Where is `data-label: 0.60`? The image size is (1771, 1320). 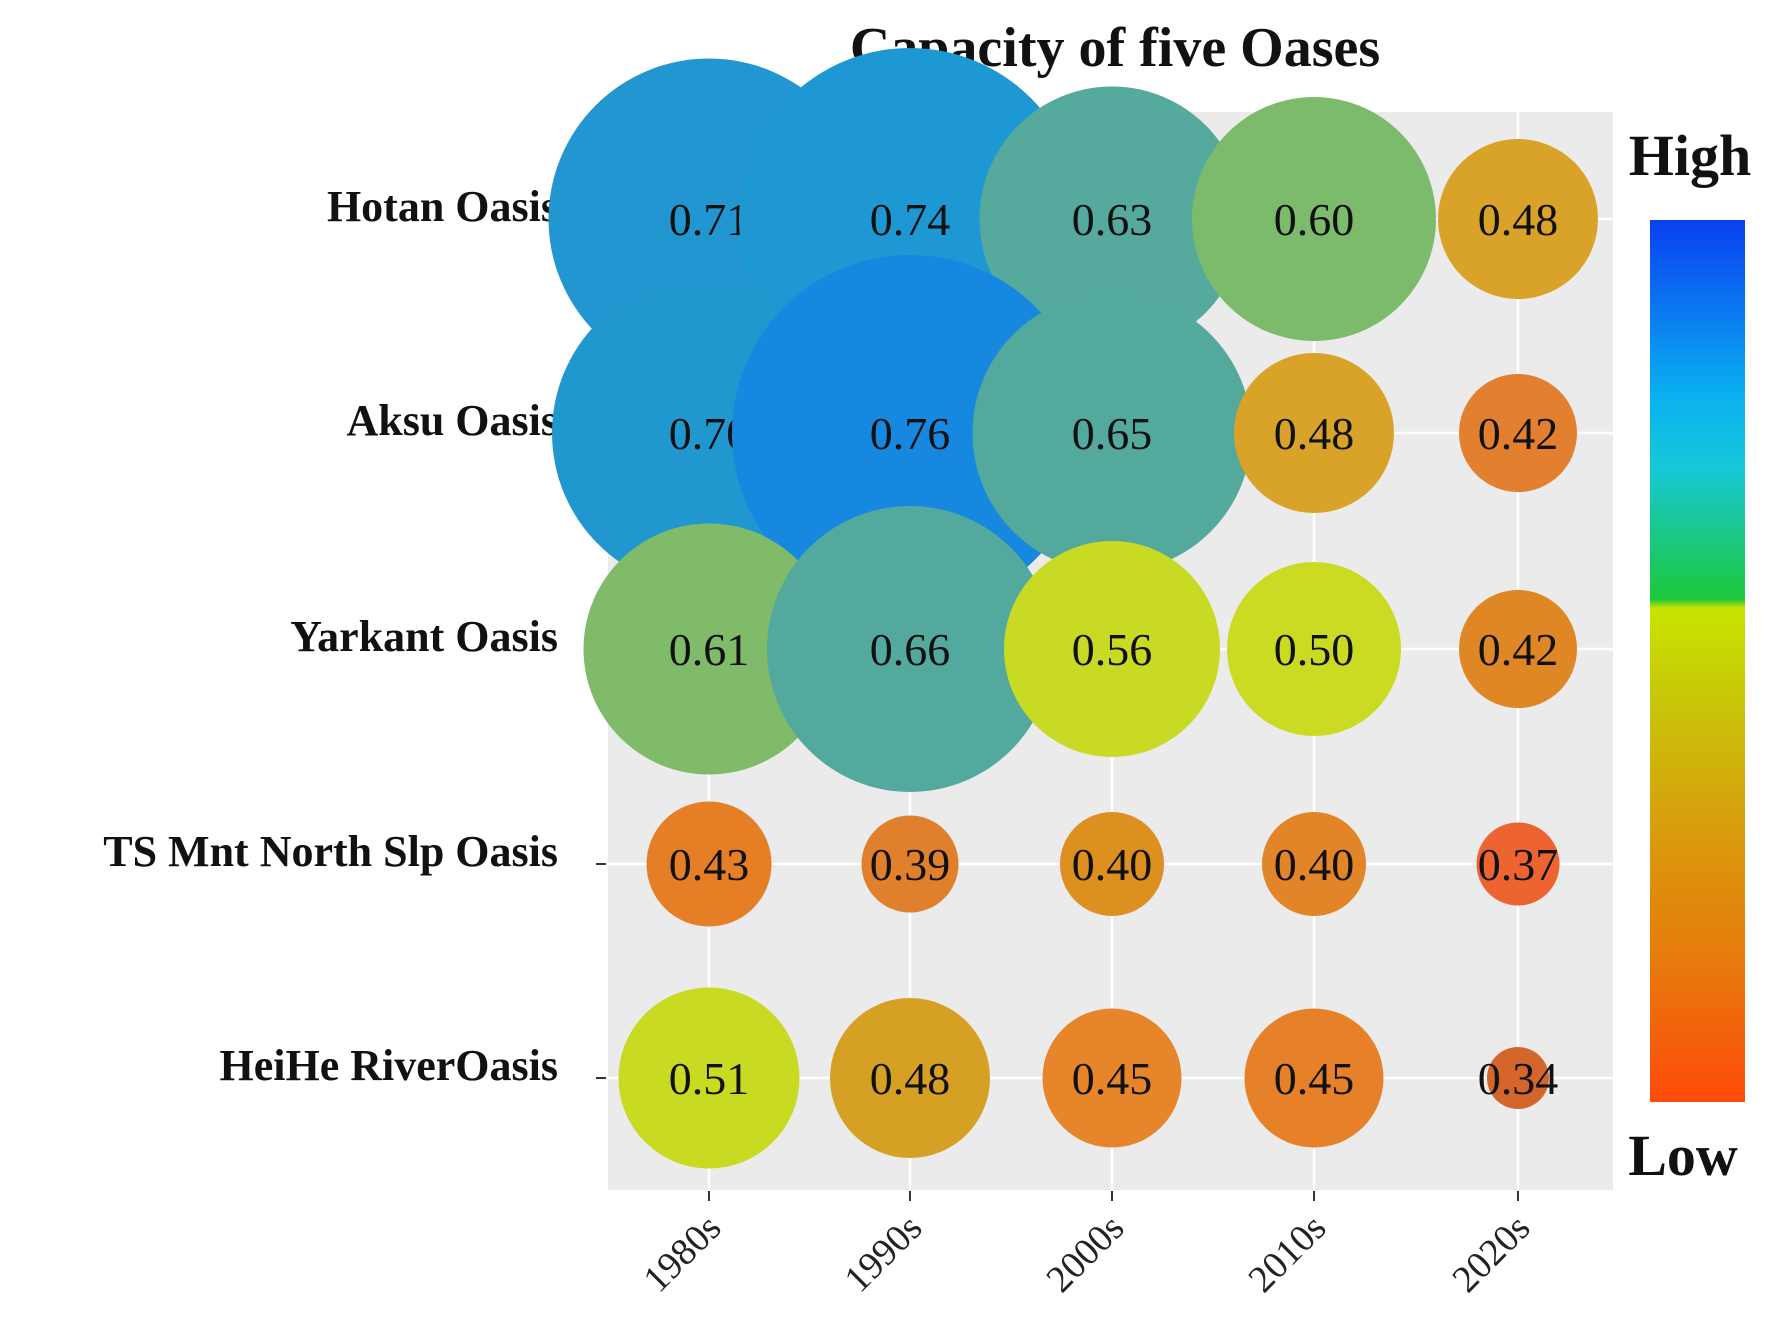
data-label: 0.60 is located at coordinates (1314, 219).